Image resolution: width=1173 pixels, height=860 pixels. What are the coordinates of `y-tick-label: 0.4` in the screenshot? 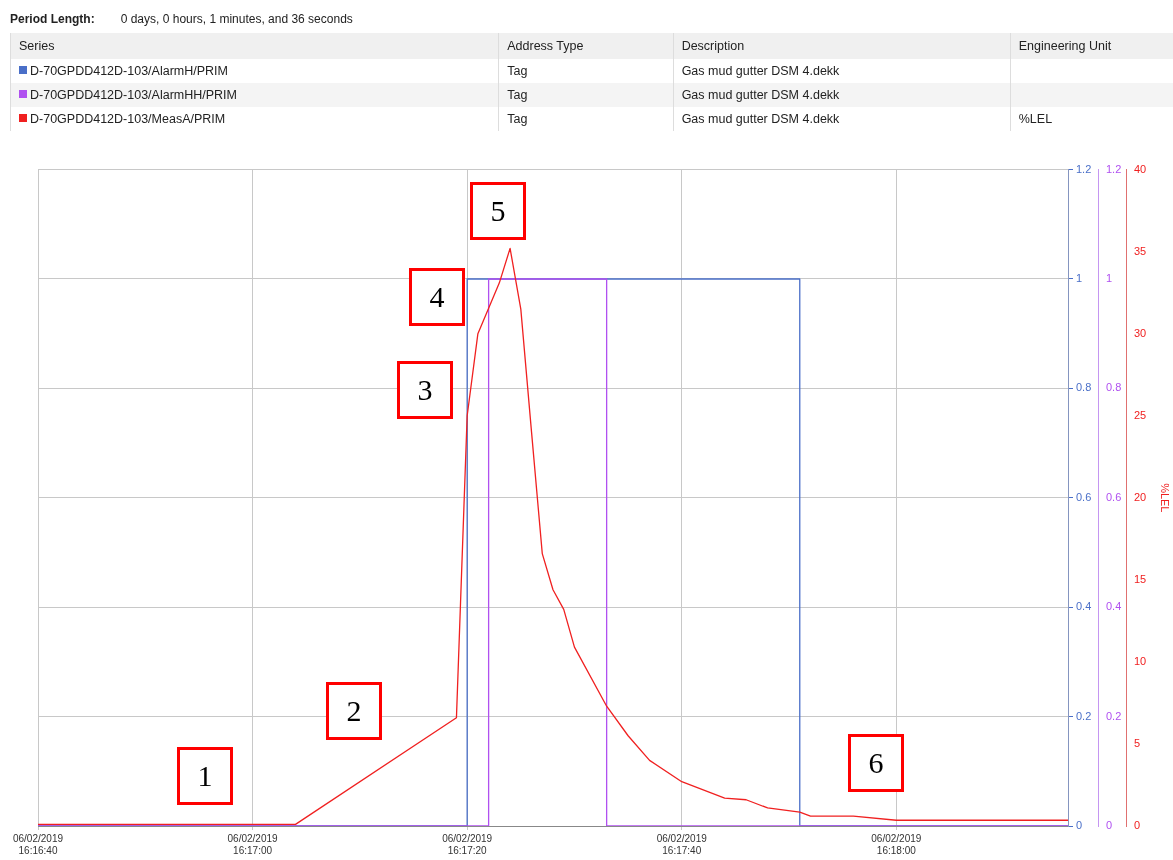 It's located at (1084, 606).